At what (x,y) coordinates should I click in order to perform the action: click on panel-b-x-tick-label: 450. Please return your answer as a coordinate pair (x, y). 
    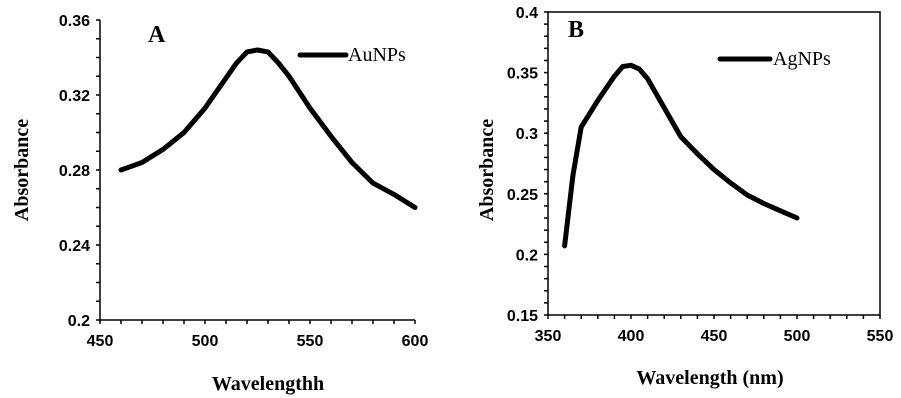
    Looking at the image, I should click on (714, 336).